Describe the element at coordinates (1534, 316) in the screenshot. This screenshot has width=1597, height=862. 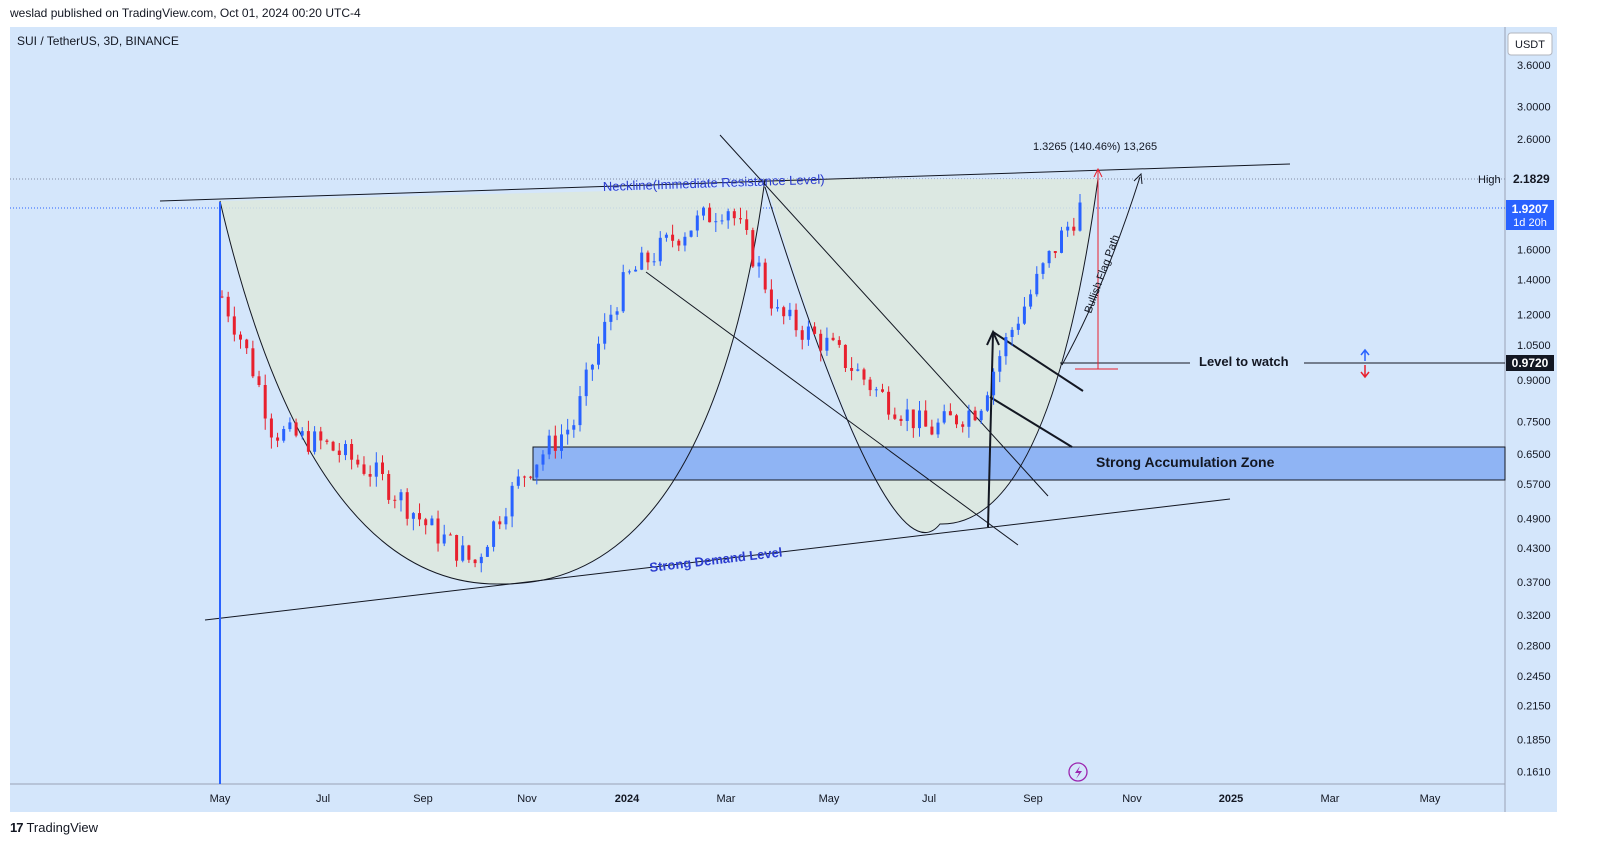
I see `price-tick-5: 1.2000` at that location.